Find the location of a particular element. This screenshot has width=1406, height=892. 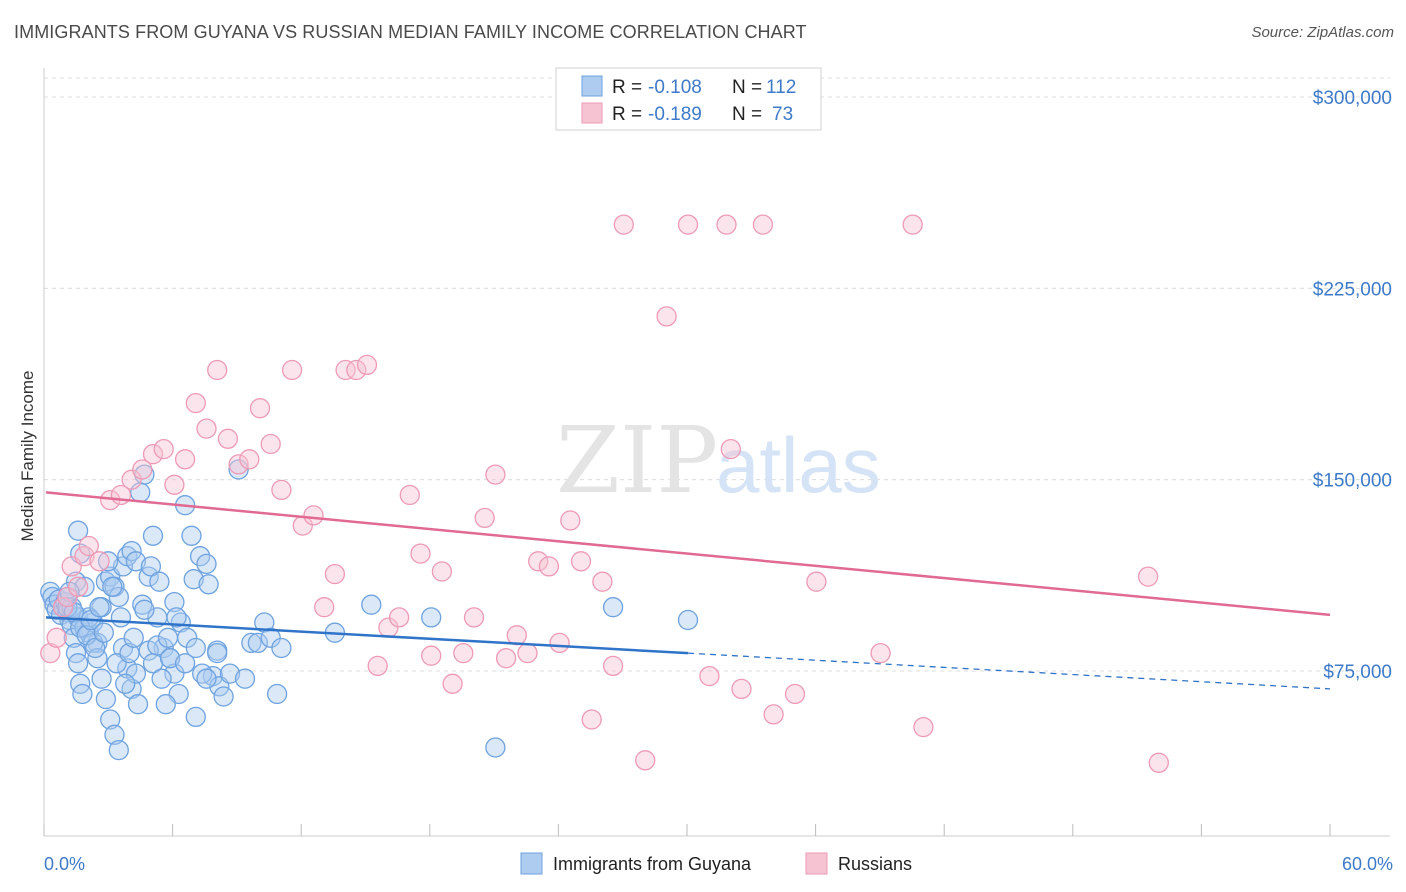

series-legend: Immigrants from Guyana Russians is located at coordinates (716, 863).